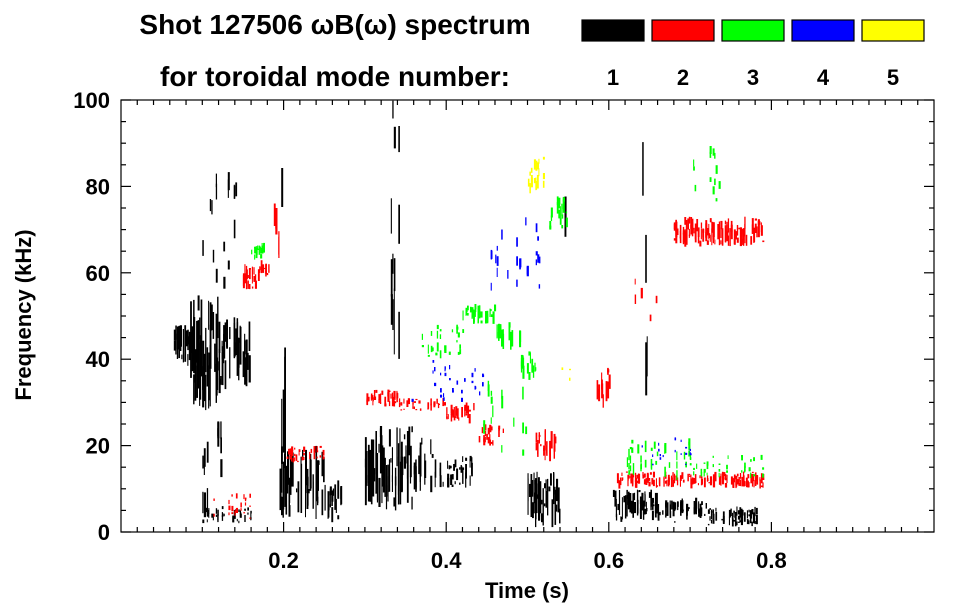 Image resolution: width=963 pixels, height=615 pixels. I want to click on legend-swatch, so click(893, 30).